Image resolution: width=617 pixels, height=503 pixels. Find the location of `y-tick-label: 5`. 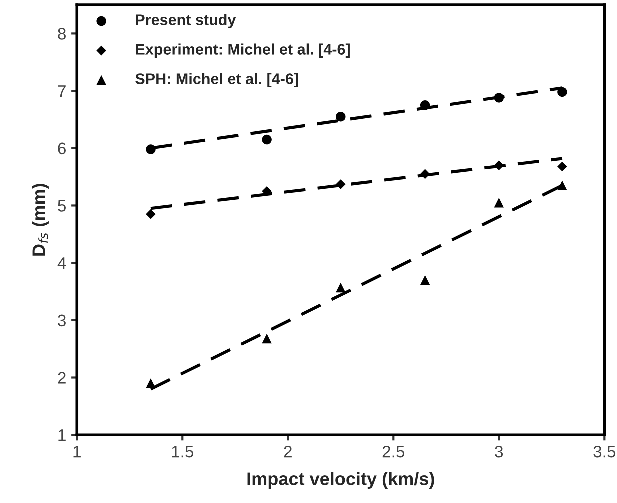

y-tick-label: 5 is located at coordinates (62, 206).